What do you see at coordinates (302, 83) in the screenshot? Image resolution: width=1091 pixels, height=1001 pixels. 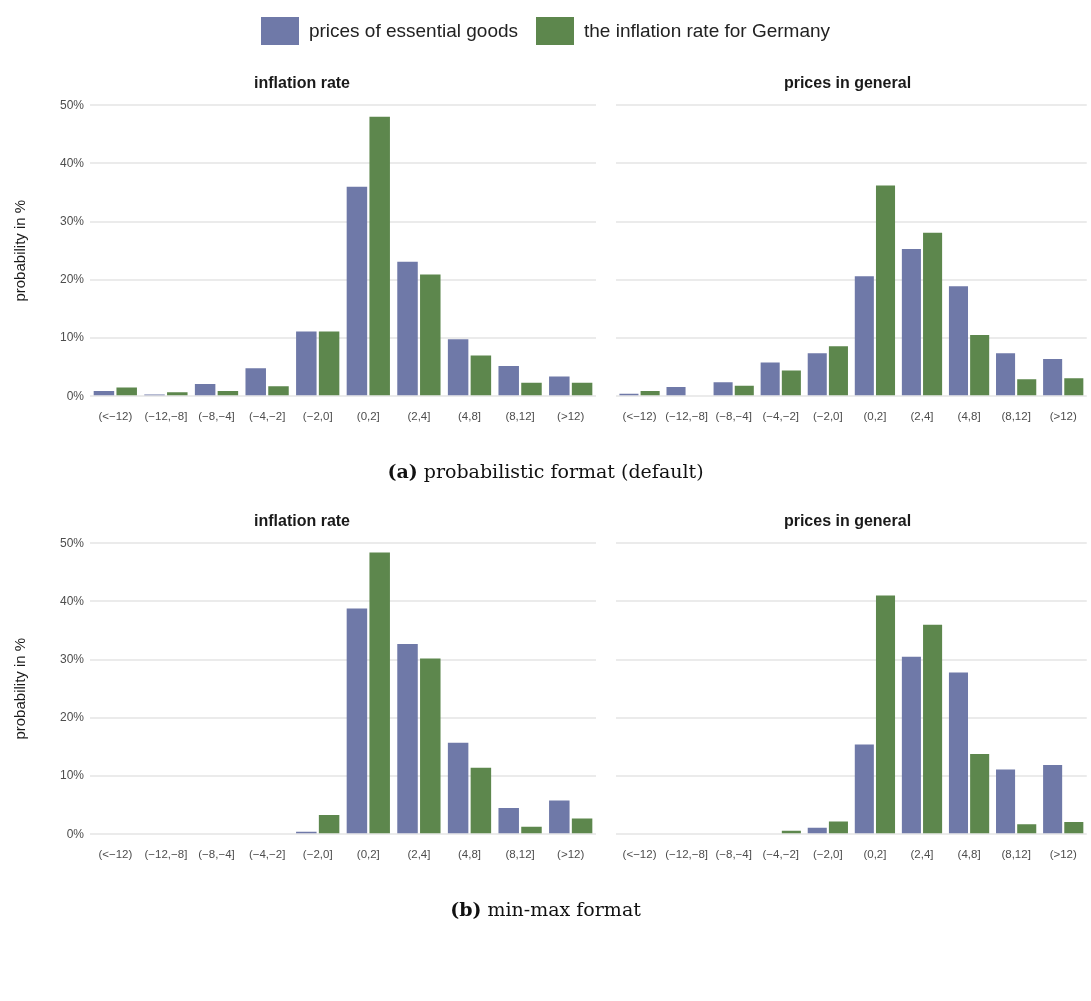 I see `chart-title: inflation rate` at bounding box center [302, 83].